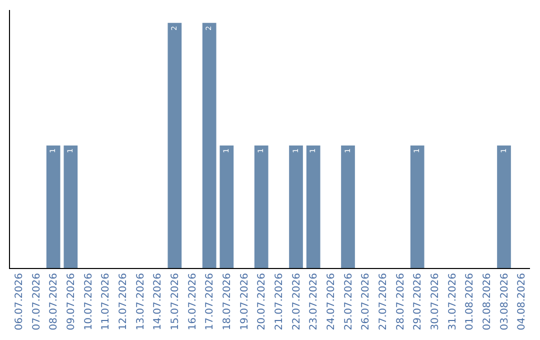 The width and height of the screenshot is (540, 340). I want to click on x-tick-label: 07.07.2026, so click(36, 301).